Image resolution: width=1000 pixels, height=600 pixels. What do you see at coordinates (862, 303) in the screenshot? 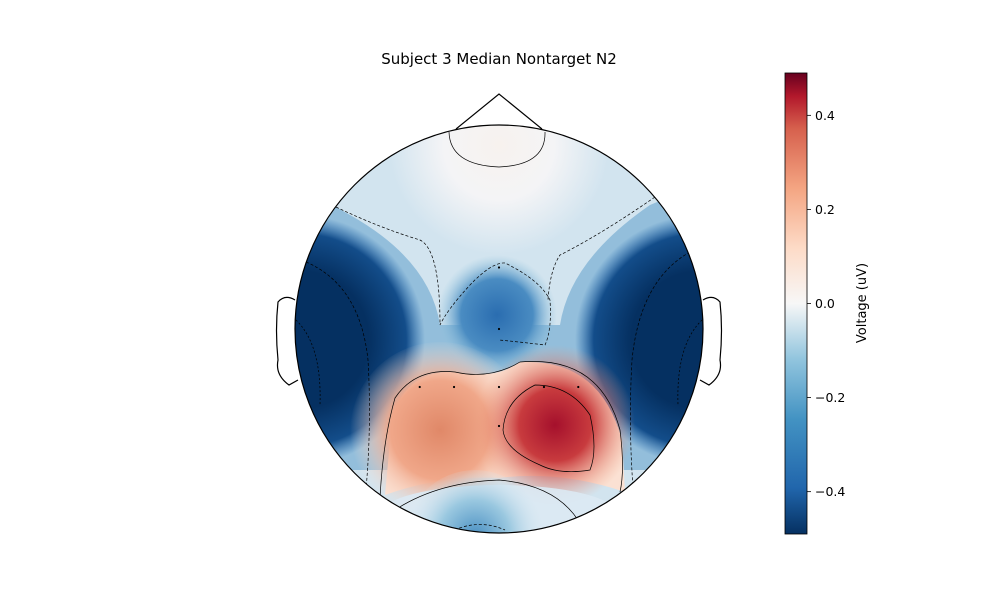
I see `colorbar-label: Voltage (uV)` at bounding box center [862, 303].